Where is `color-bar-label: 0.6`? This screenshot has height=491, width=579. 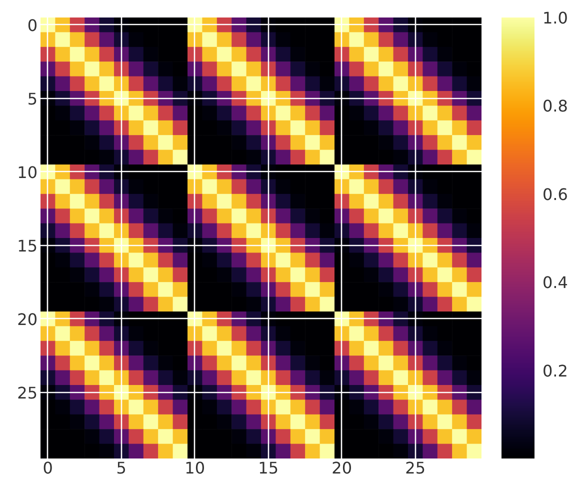 color-bar-label: 0.6 is located at coordinates (555, 194).